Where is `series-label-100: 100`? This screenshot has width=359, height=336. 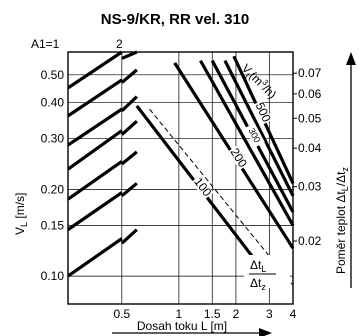
series-label-100: 100 is located at coordinates (202, 187).